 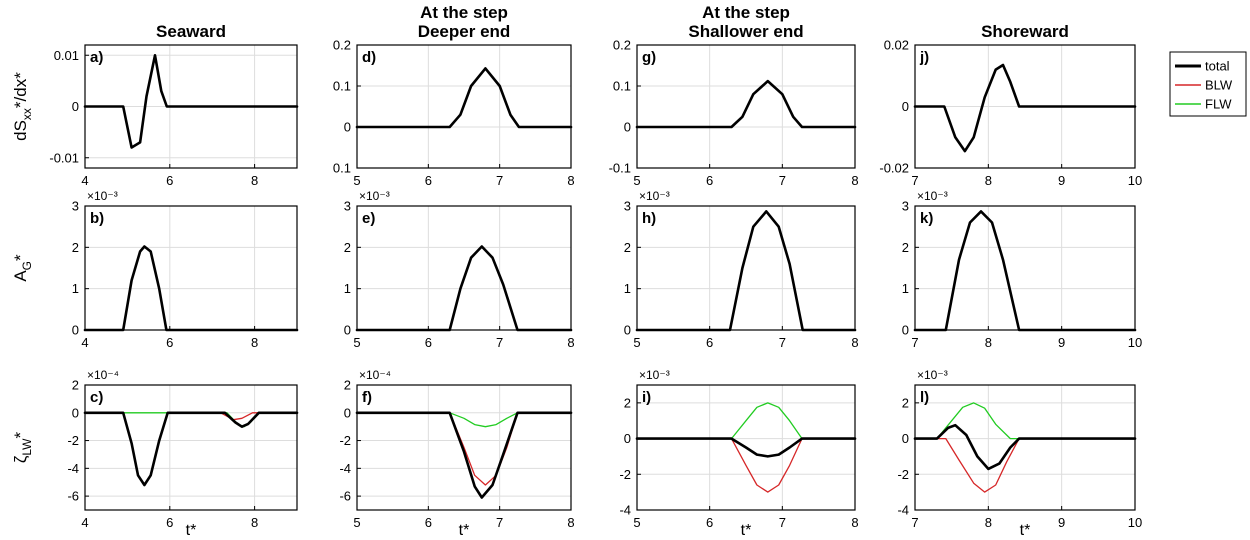 I want to click on legend-label-total: total, so click(x=1217, y=66).